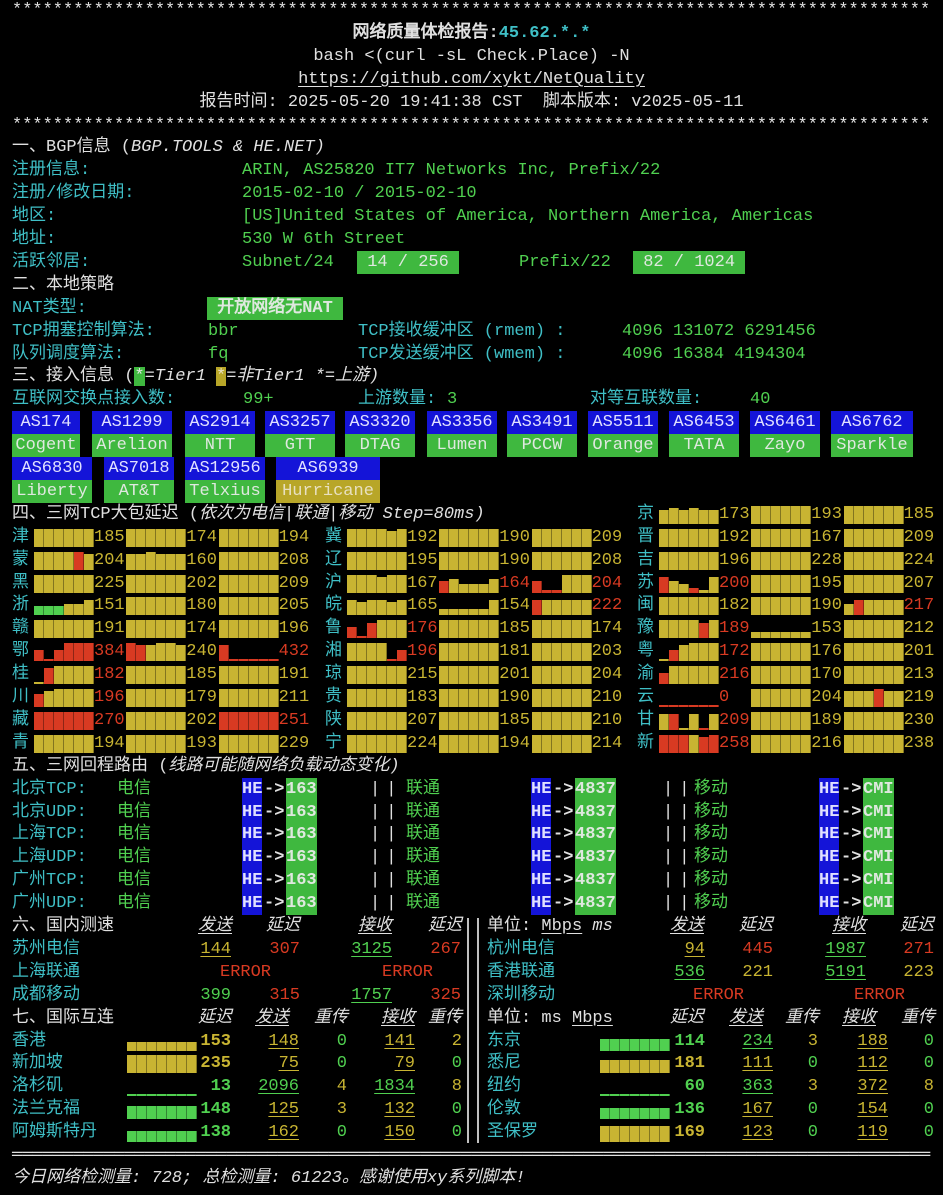 The height and width of the screenshot is (1195, 943). What do you see at coordinates (248, 514) in the screenshot?
I see `line: 四、三网TCP大包延迟 (依次为电信|联通|移动 Step=80ms)` at bounding box center [248, 514].